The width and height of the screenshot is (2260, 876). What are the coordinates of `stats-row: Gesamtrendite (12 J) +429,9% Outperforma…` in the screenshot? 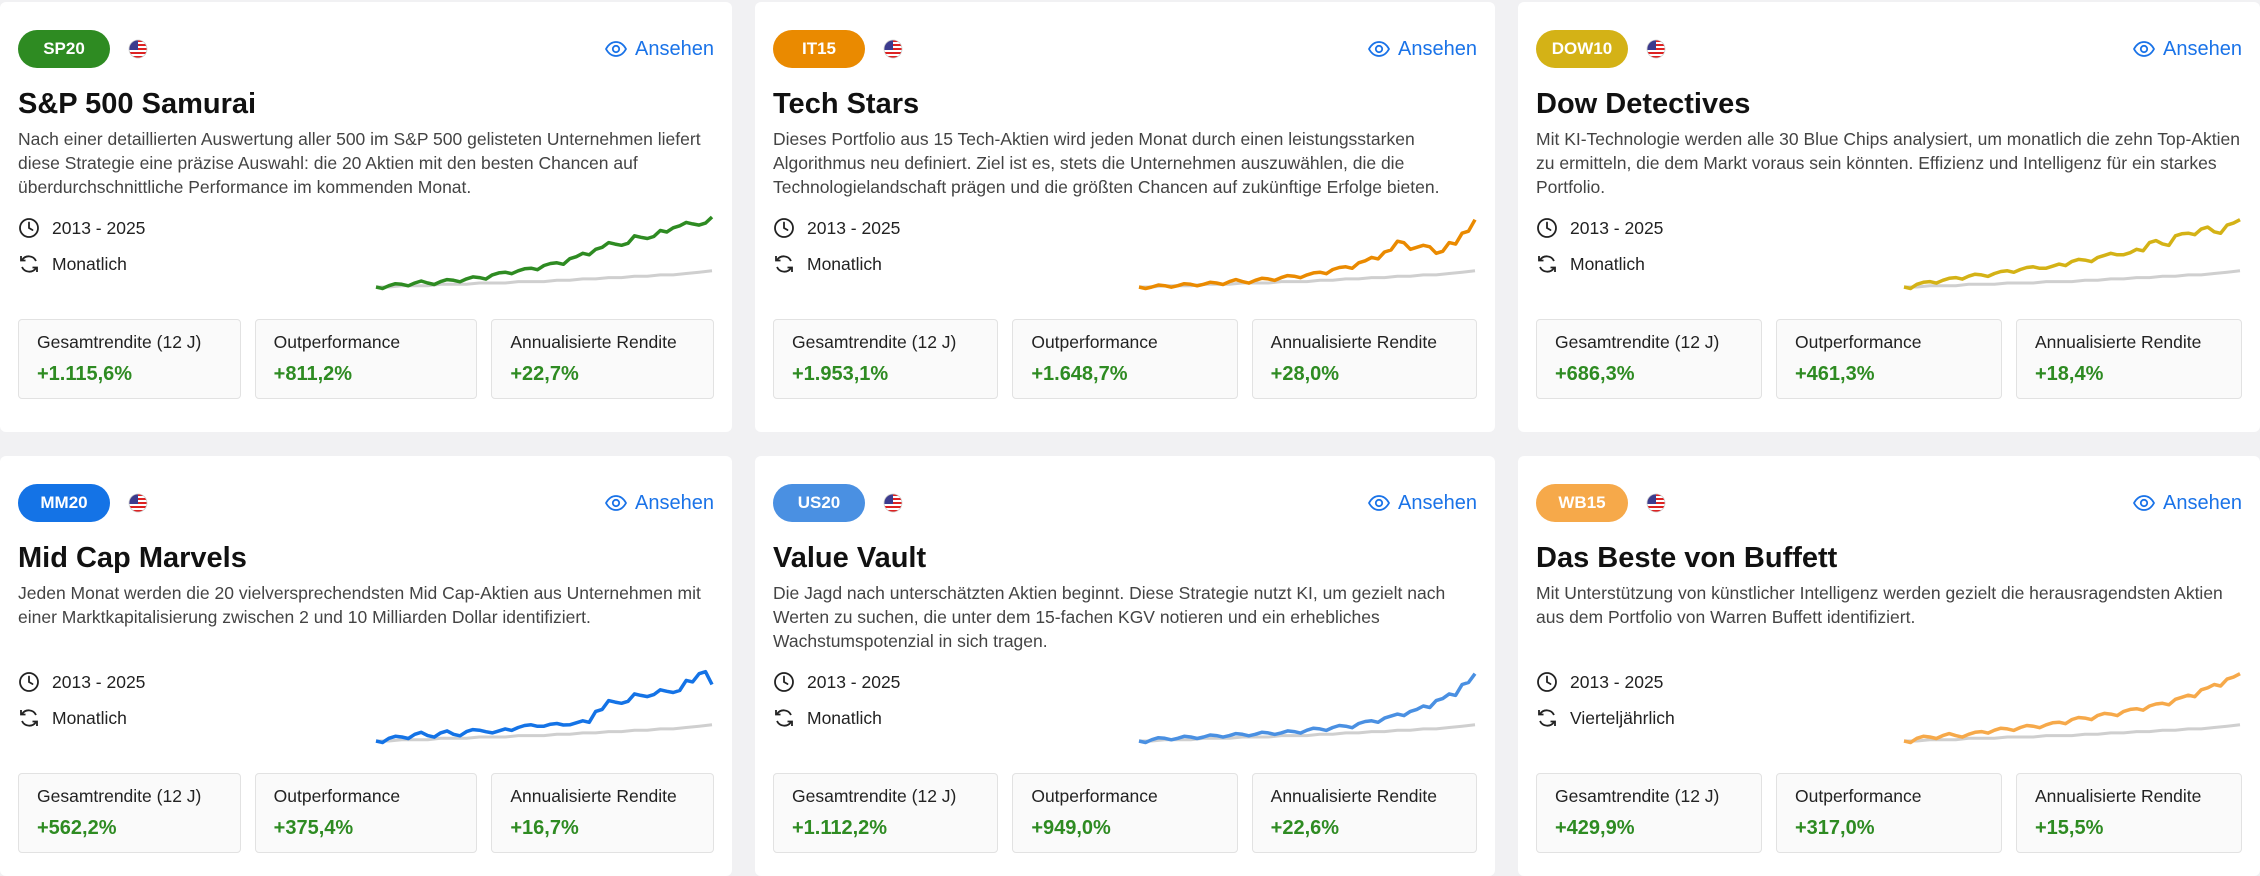 It's located at (1889, 813).